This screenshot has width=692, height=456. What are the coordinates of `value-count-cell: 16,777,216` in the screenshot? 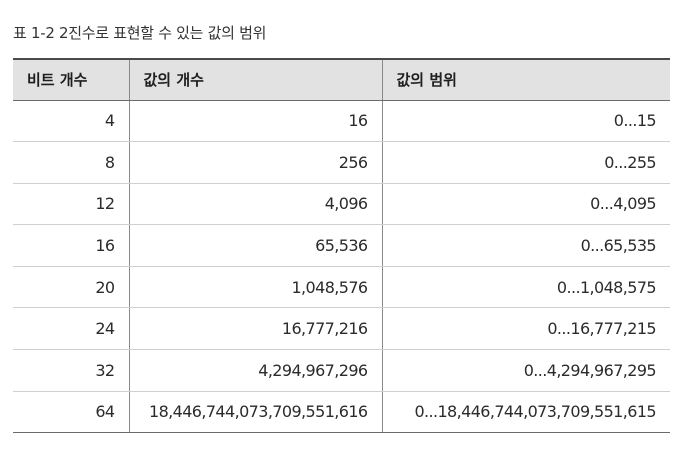 It's located at (255, 329).